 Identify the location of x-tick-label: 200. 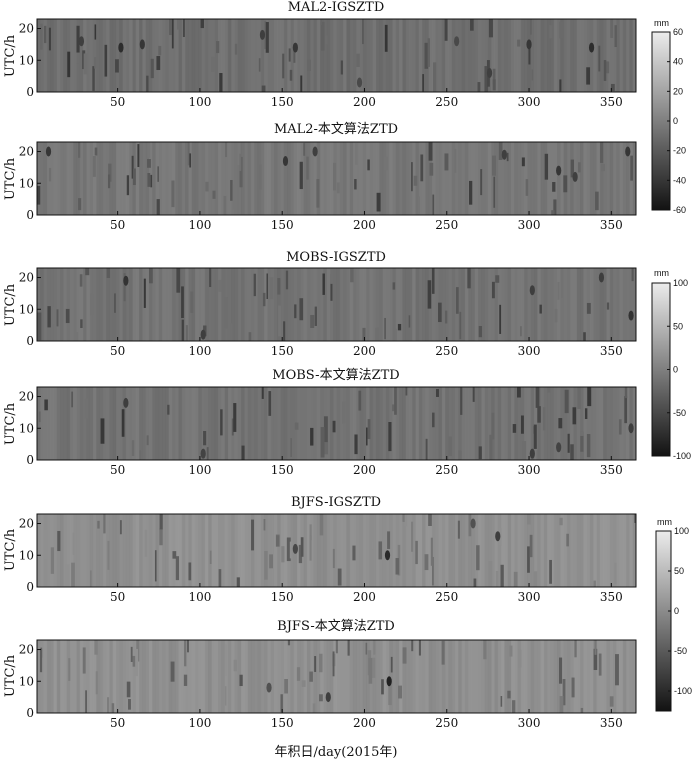
(364, 723).